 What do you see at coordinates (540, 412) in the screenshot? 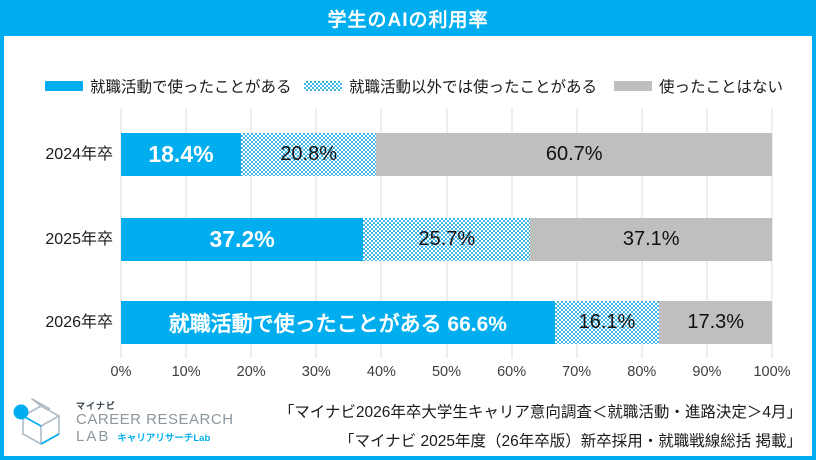
I see `source-line-1: 「マイナビ2026年卒大学生キャリア意向調査＜就職活動・進路決定＞4月」` at bounding box center [540, 412].